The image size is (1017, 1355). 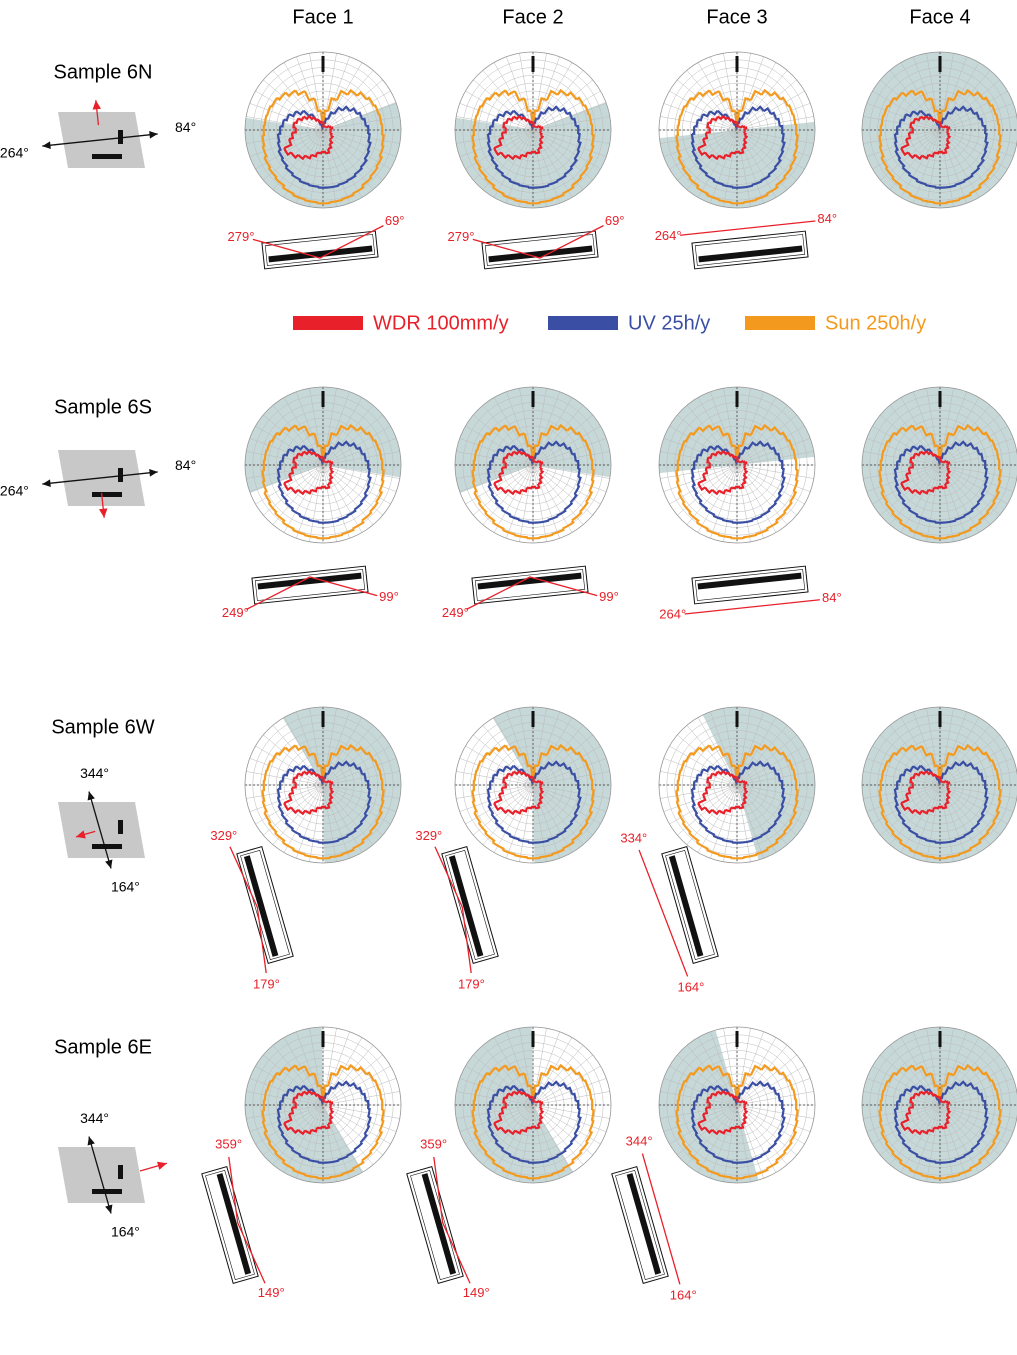 I want to click on angle-label: 179°, so click(x=471, y=983).